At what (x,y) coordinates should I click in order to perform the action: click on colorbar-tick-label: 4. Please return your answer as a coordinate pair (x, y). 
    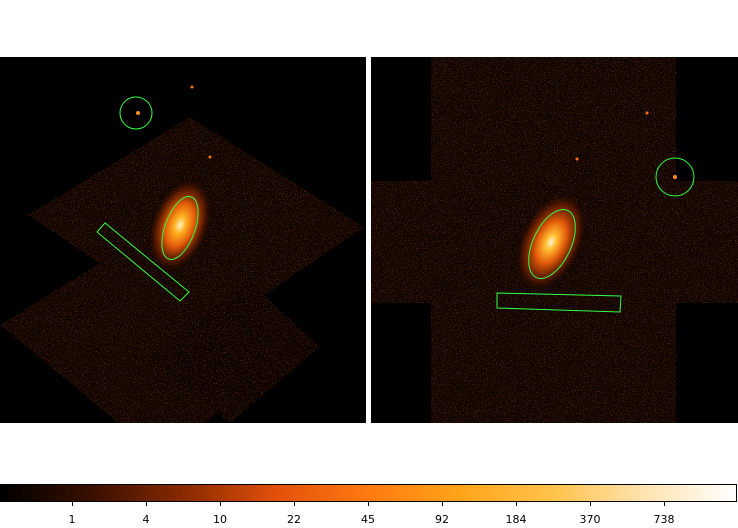
    Looking at the image, I should click on (146, 519).